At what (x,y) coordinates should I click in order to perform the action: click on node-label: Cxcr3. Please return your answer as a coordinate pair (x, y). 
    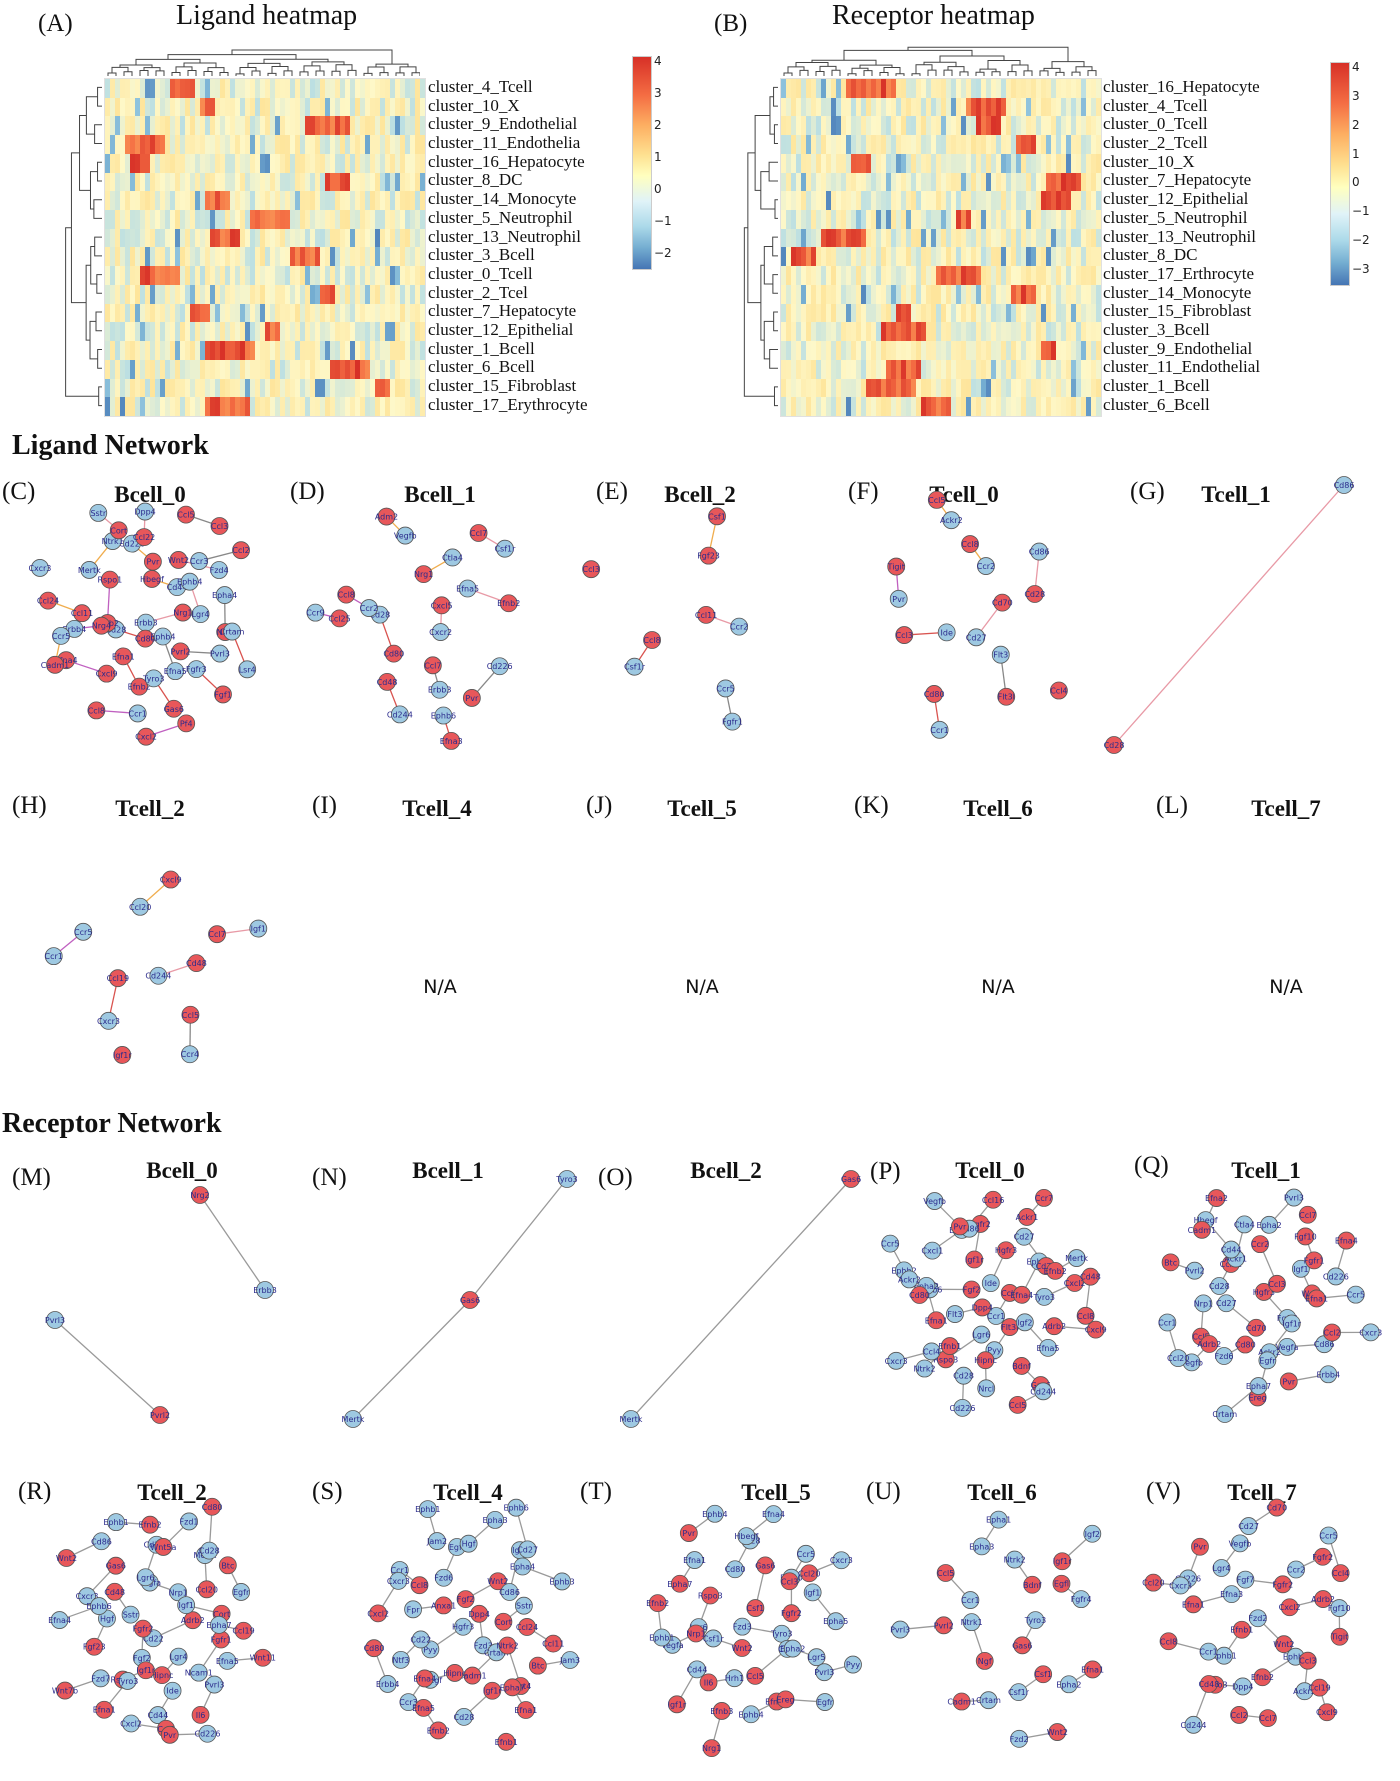
    Looking at the image, I should click on (108, 1021).